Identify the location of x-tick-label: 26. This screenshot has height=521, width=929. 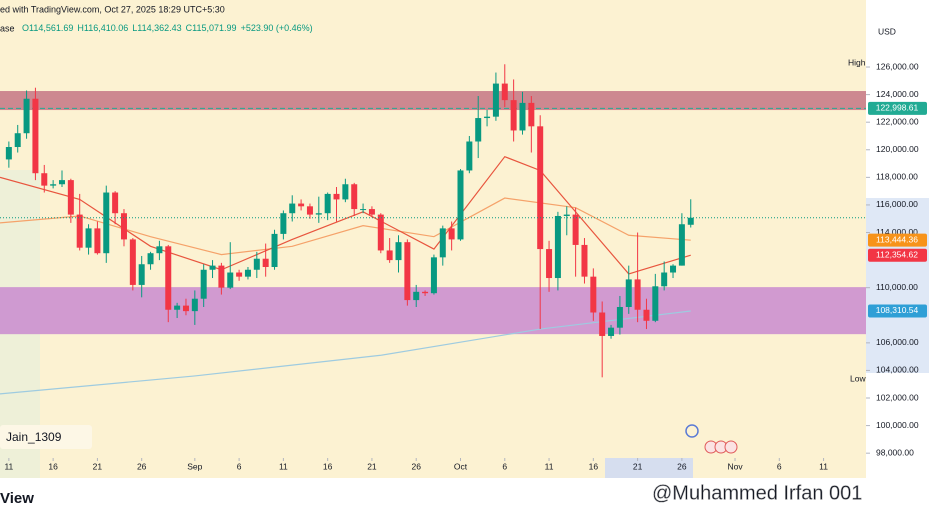
(682, 466).